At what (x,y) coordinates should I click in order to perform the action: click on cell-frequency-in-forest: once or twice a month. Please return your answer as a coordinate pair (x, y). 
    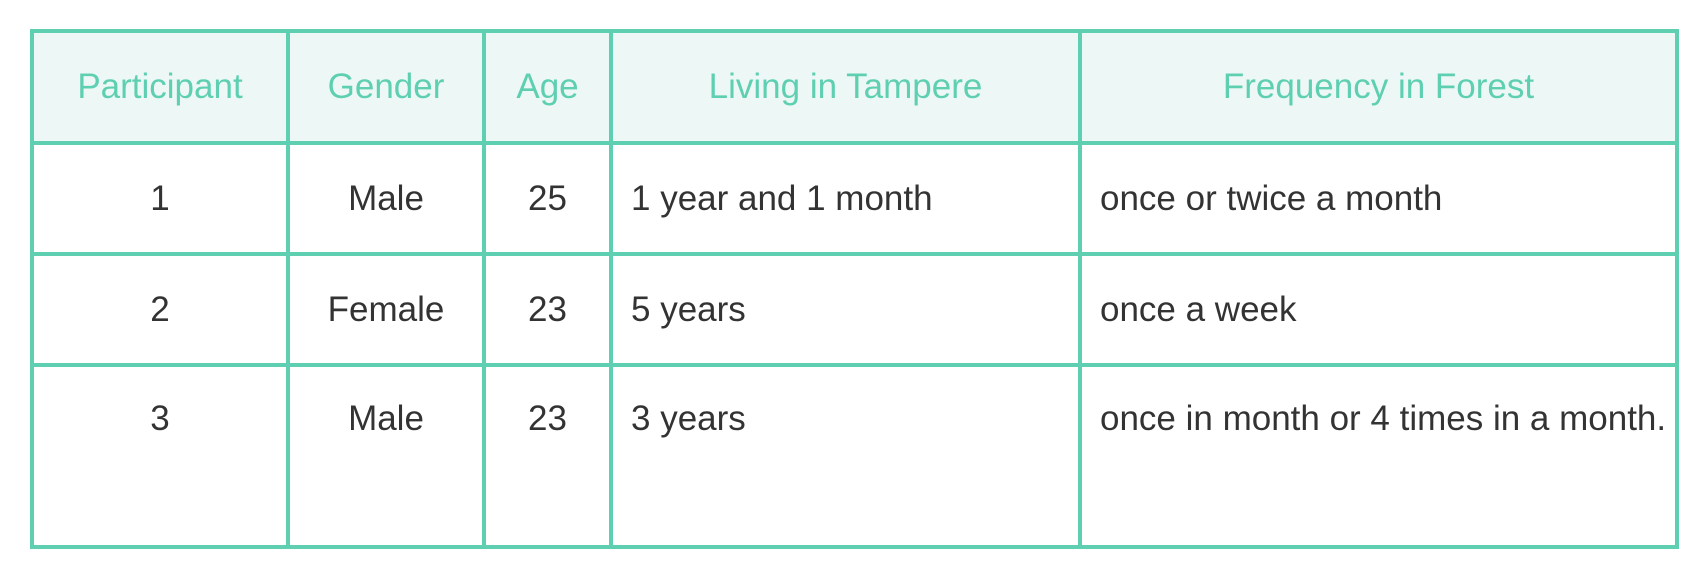
    Looking at the image, I should click on (1378, 198).